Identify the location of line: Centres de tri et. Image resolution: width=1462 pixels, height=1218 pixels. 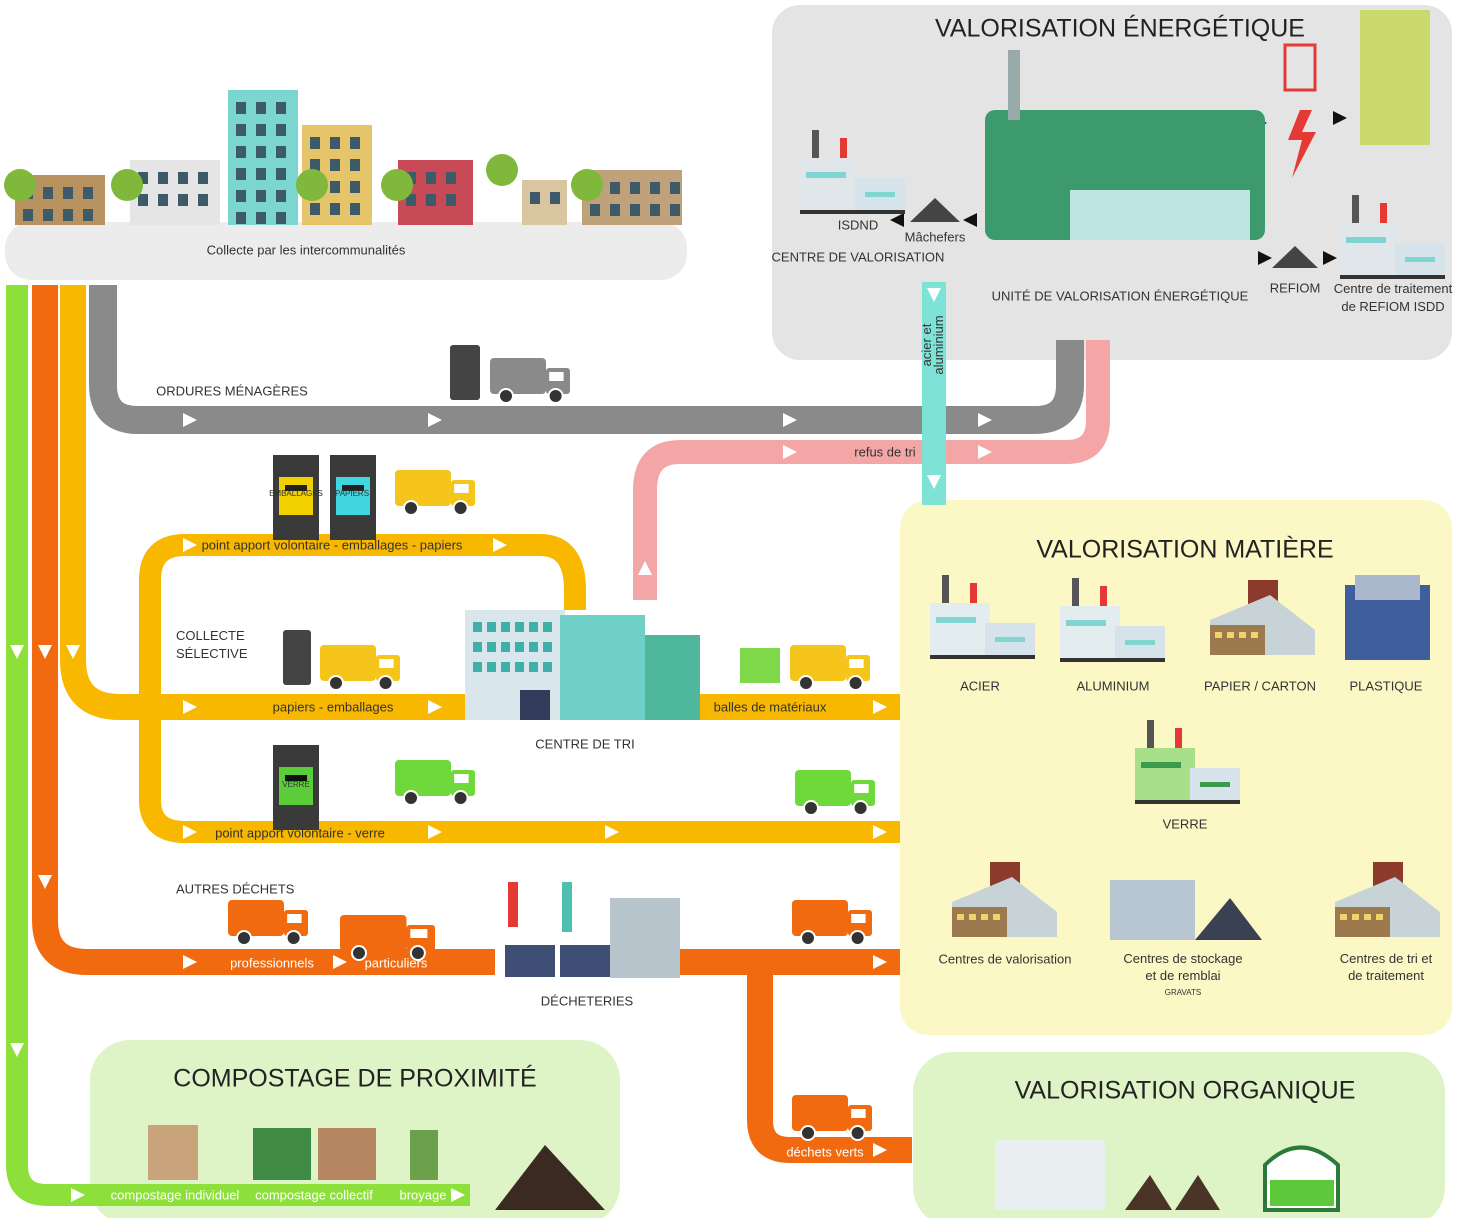
(1386, 958).